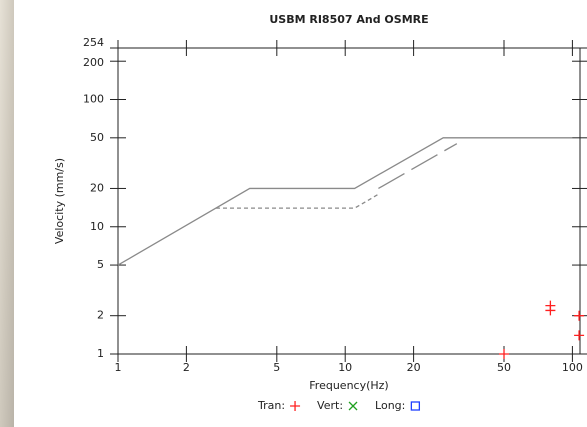 The height and width of the screenshot is (427, 587). I want to click on x-tick-label: 50, so click(504, 367).